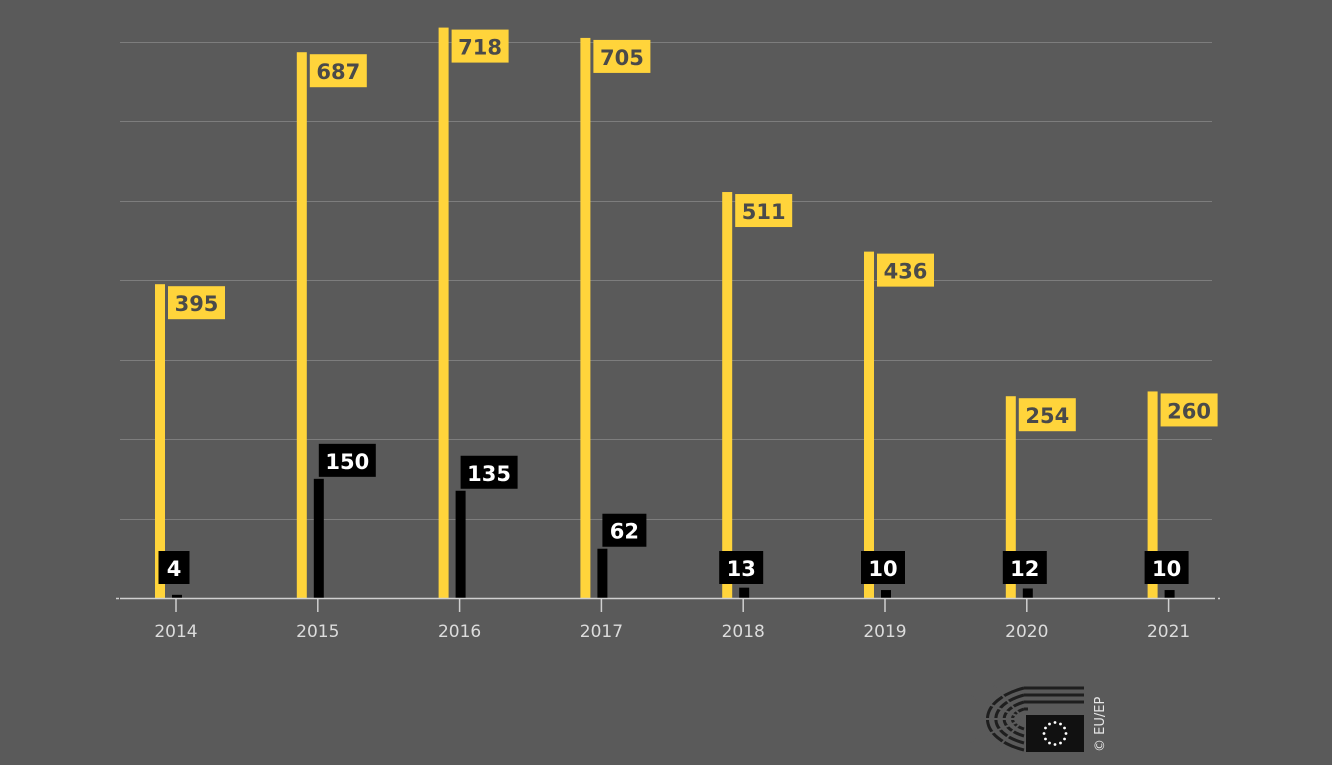 Image resolution: width=1332 pixels, height=765 pixels. I want to click on value-label-text: 436, so click(906, 272).